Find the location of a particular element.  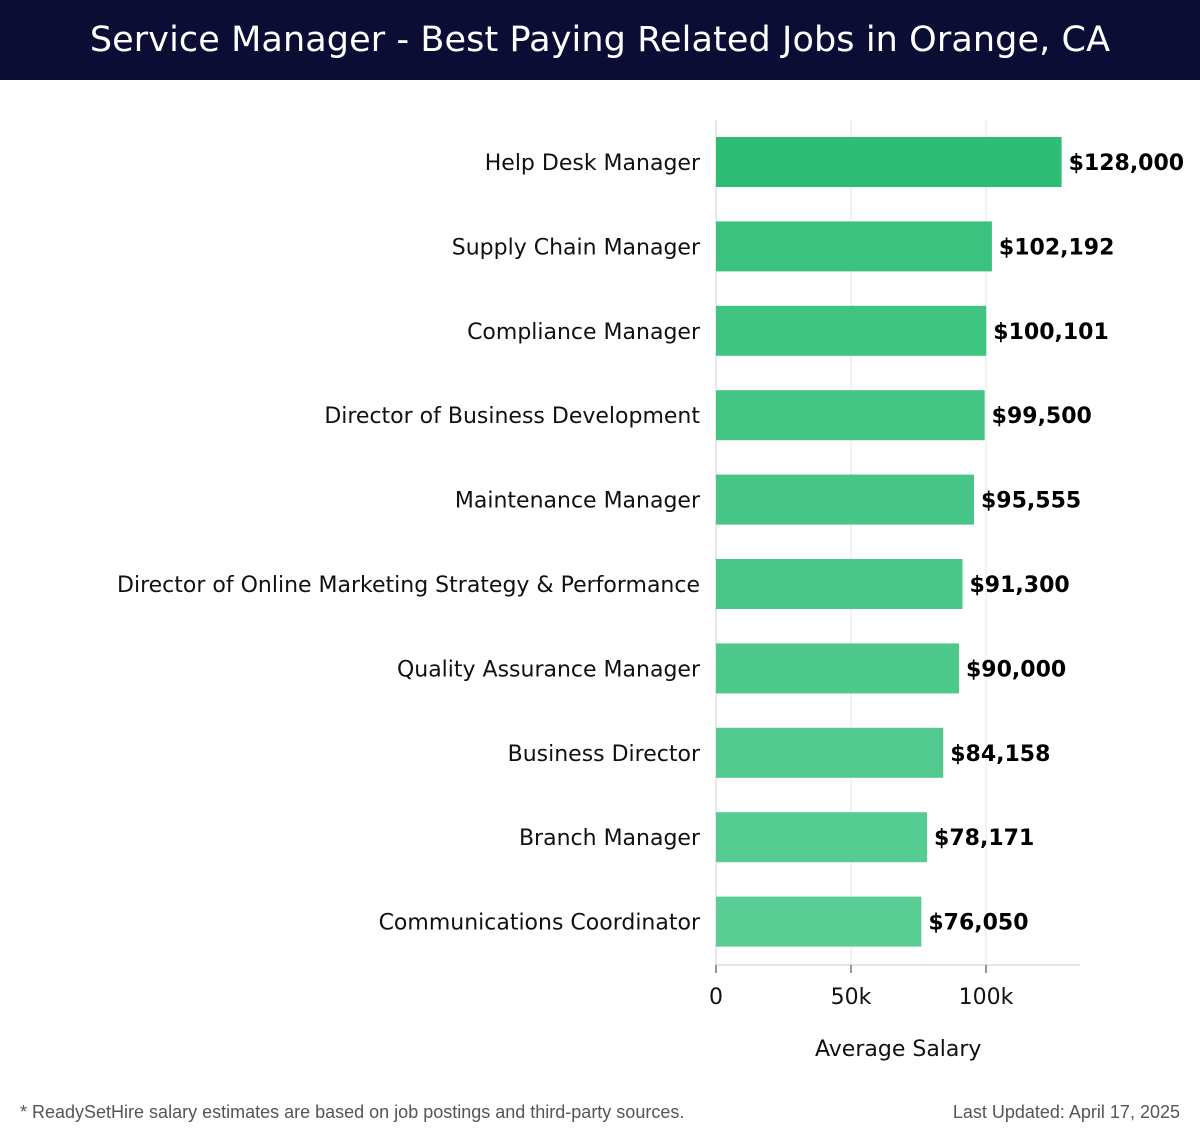

x-tick-label: 0 is located at coordinates (716, 997).